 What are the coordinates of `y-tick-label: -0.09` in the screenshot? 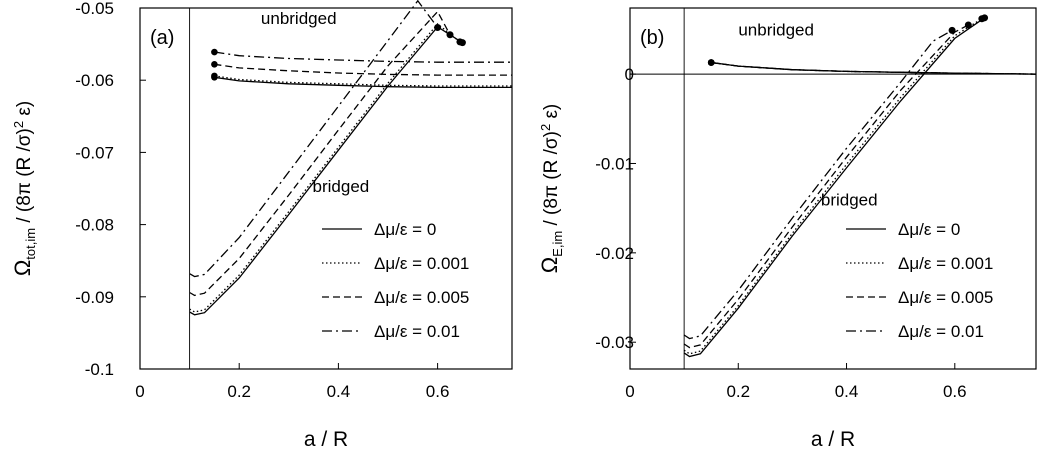 It's located at (94, 297).